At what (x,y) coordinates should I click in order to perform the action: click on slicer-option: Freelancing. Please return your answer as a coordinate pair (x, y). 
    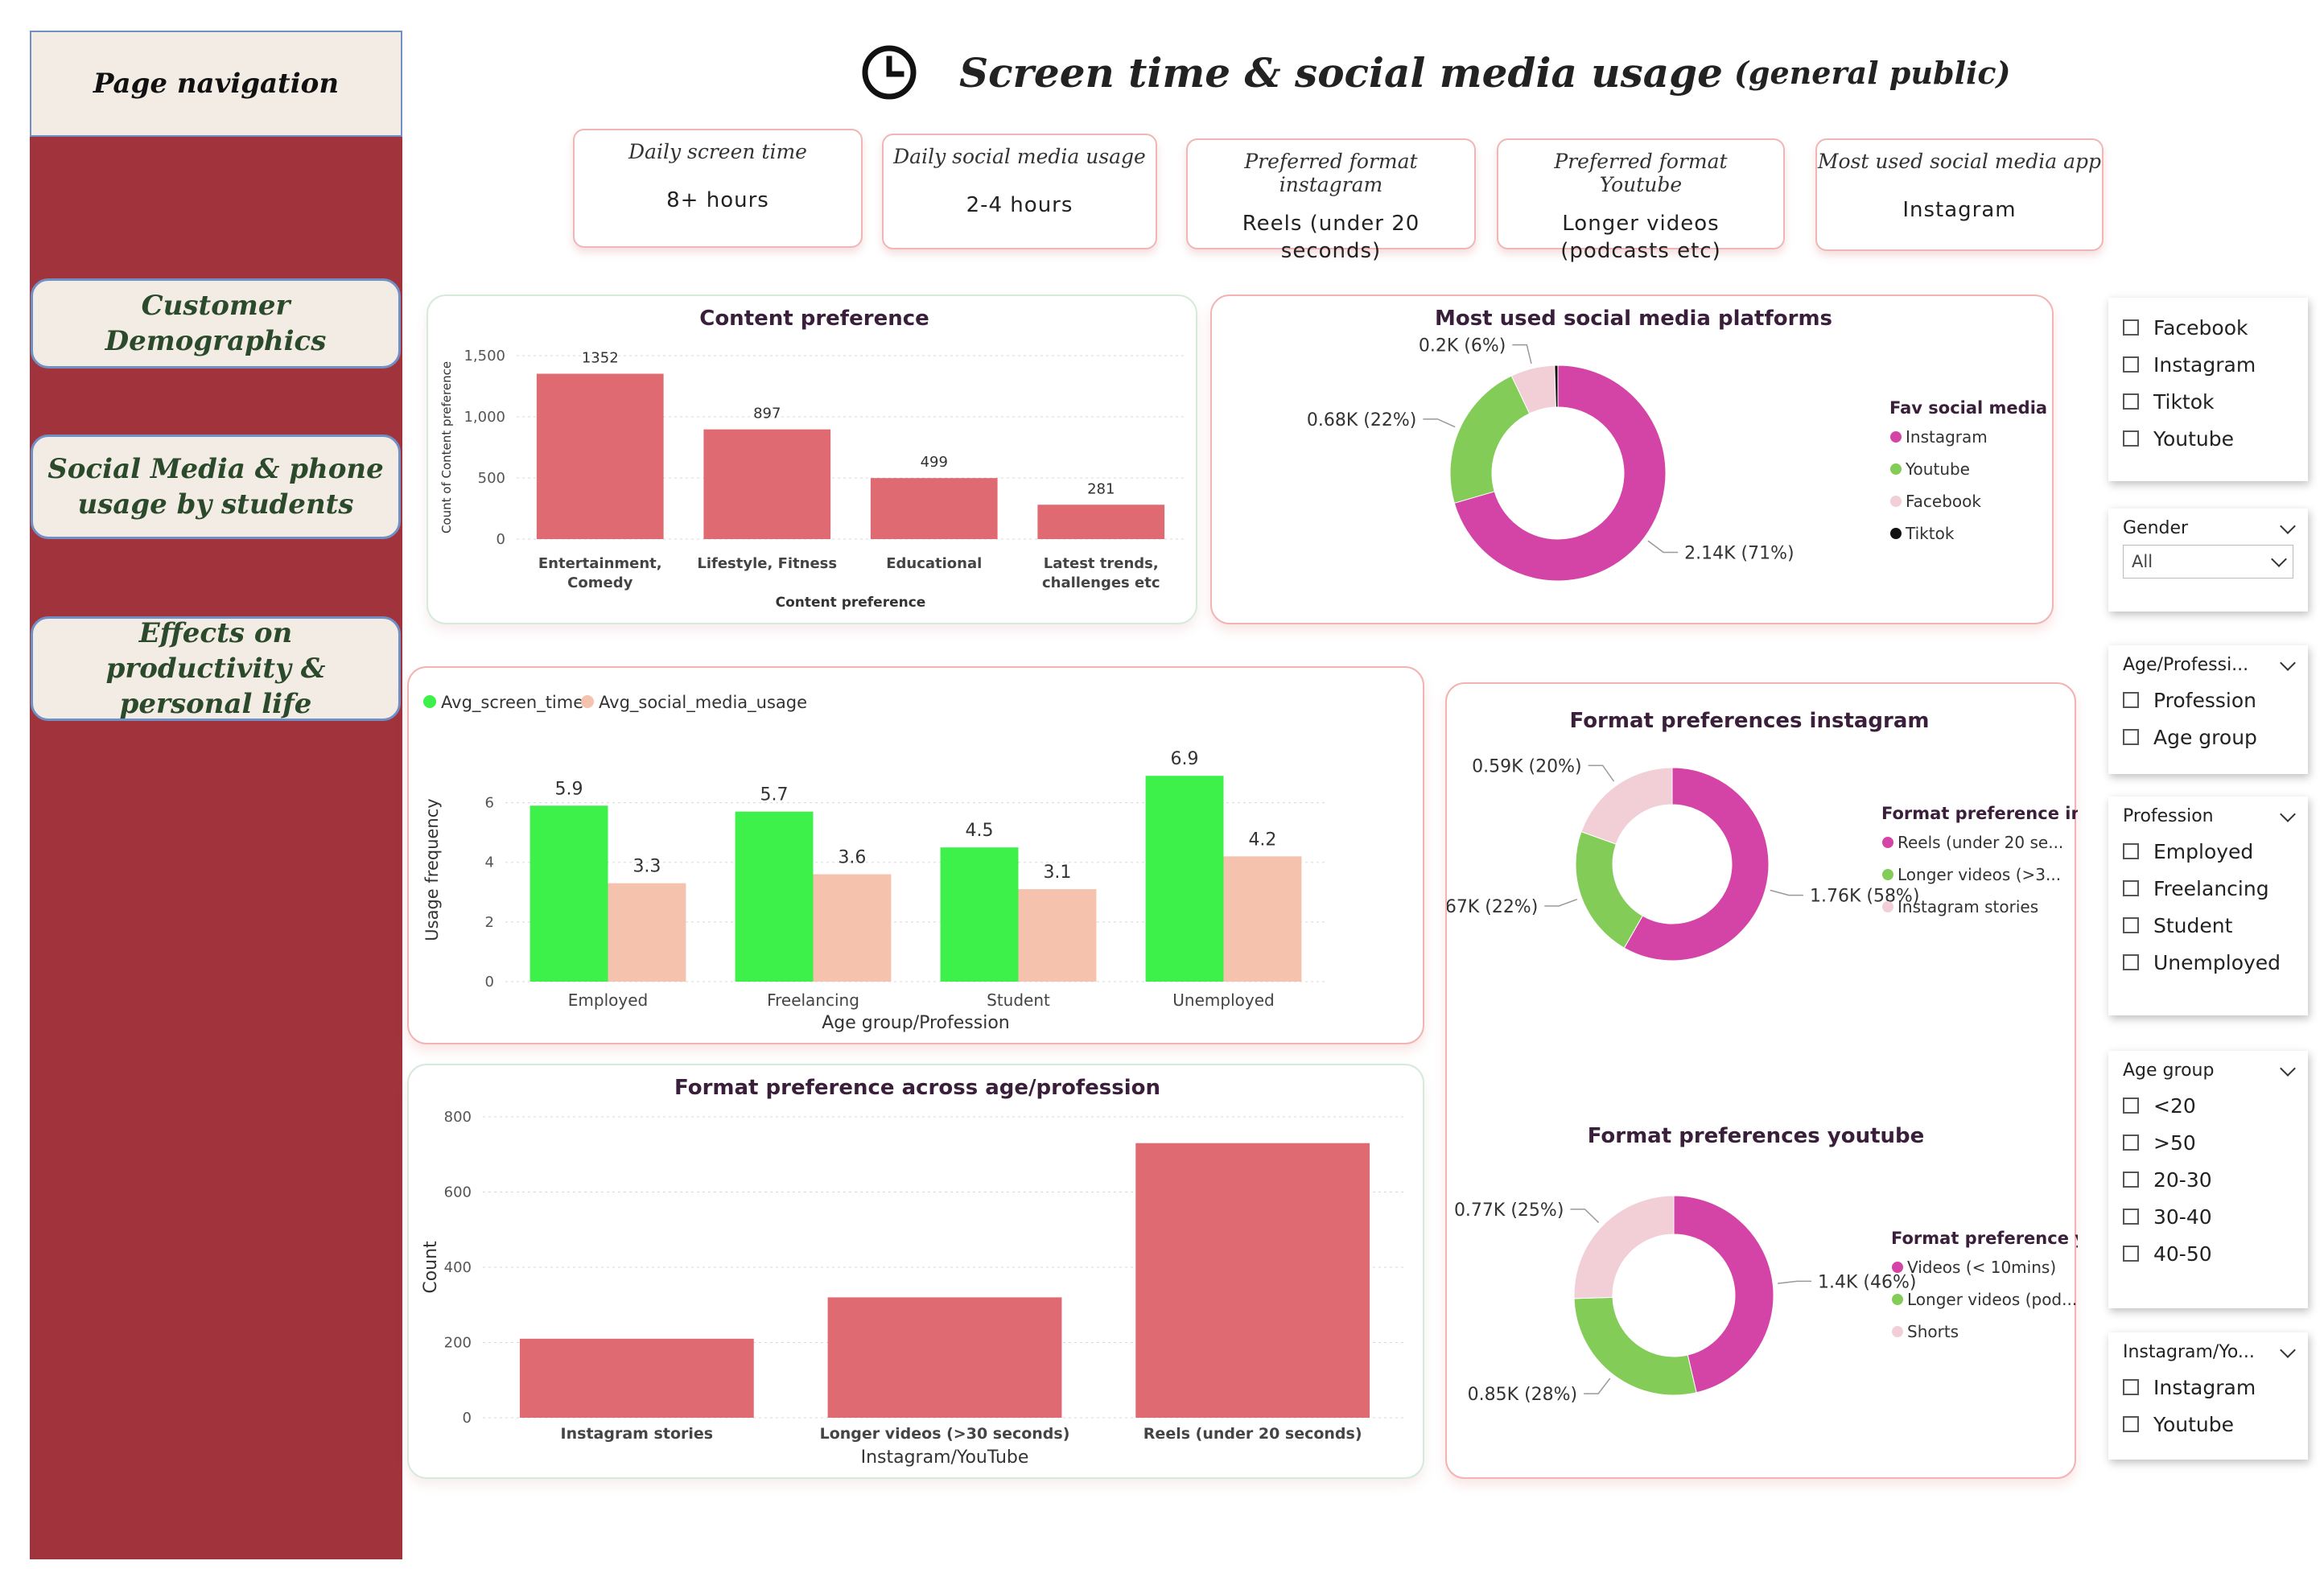
    Looking at the image, I should click on (2208, 888).